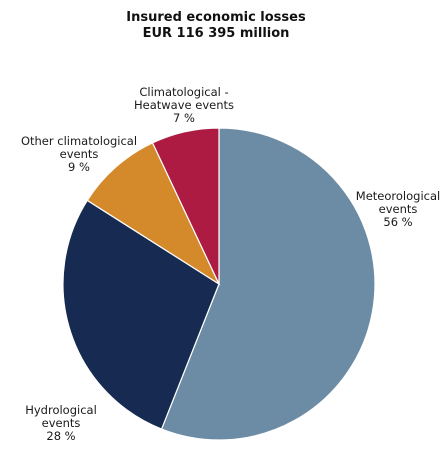 The height and width of the screenshot is (454, 441). Describe the element at coordinates (216, 17) in the screenshot. I see `chart-title: Insured economic losses` at that location.